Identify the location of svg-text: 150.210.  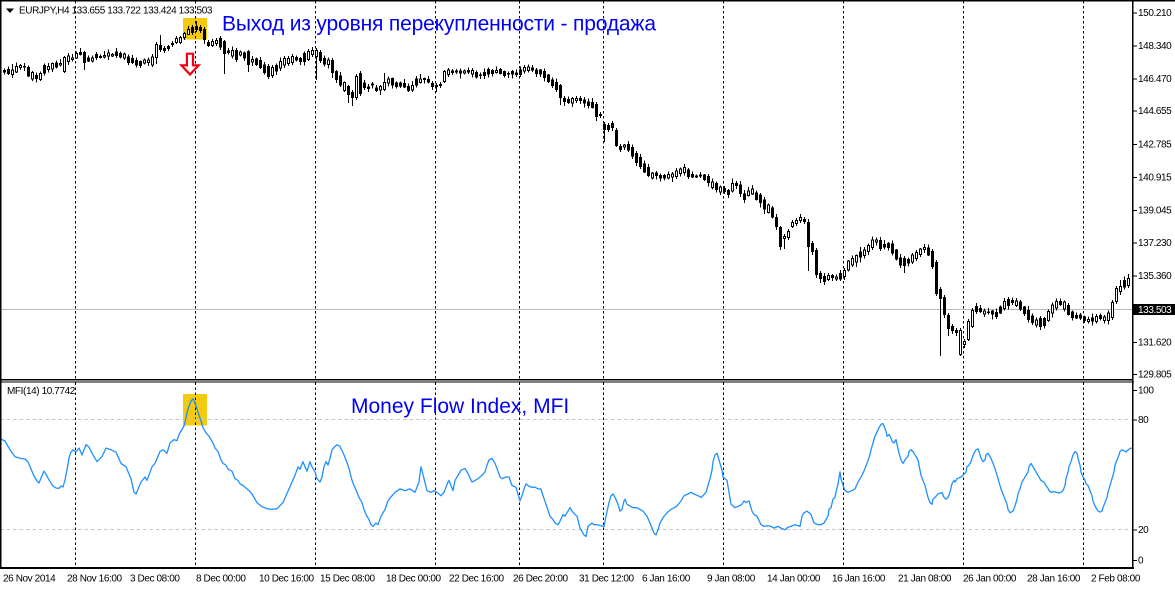
(1155, 13).